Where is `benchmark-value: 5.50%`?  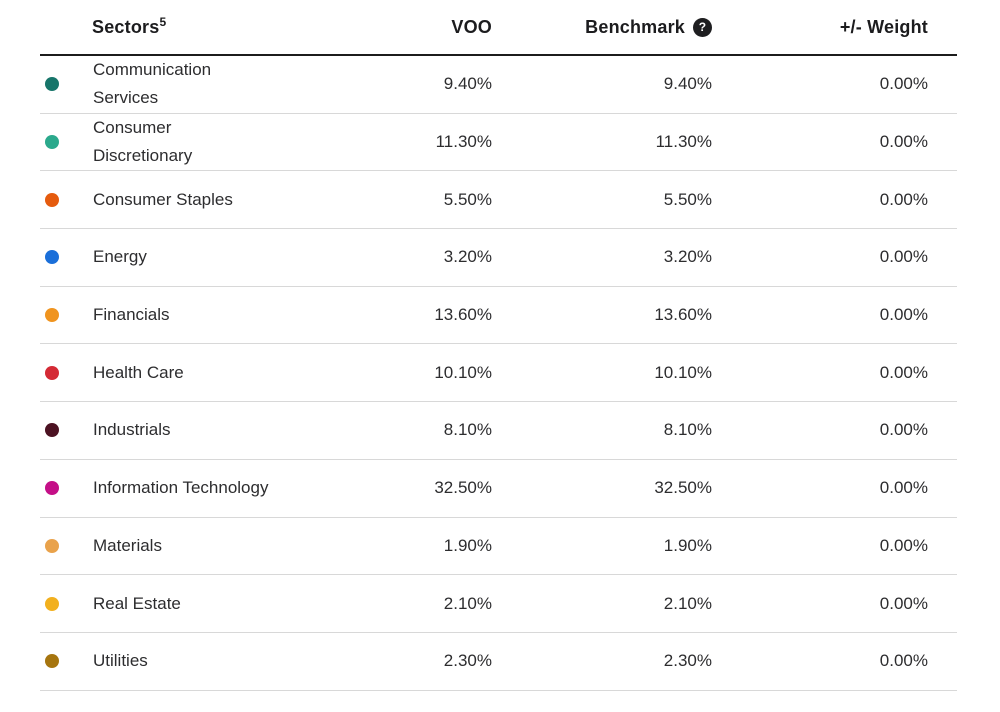
benchmark-value: 5.50% is located at coordinates (687, 199).